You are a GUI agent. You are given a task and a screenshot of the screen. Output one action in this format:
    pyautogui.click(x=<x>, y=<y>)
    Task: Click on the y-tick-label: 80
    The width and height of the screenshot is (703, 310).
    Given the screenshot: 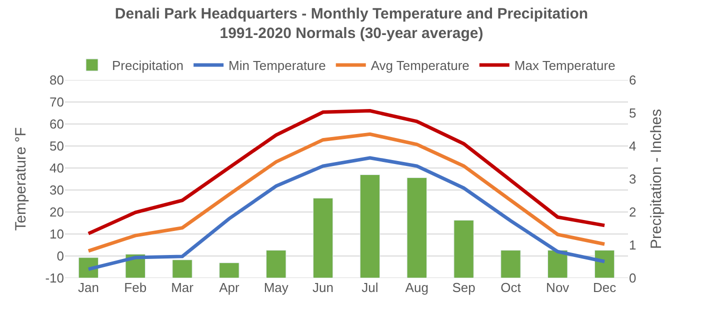 What is the action you would take?
    pyautogui.click(x=57, y=80)
    